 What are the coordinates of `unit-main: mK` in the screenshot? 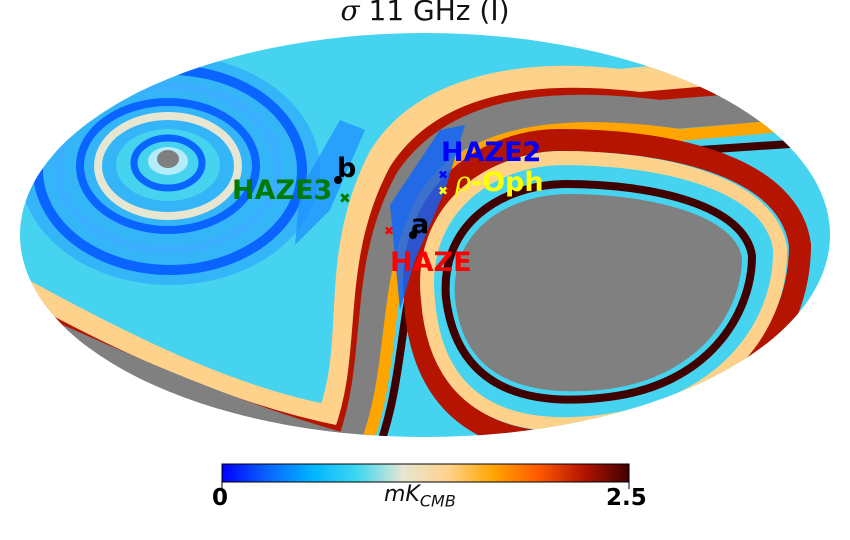 It's located at (402, 494).